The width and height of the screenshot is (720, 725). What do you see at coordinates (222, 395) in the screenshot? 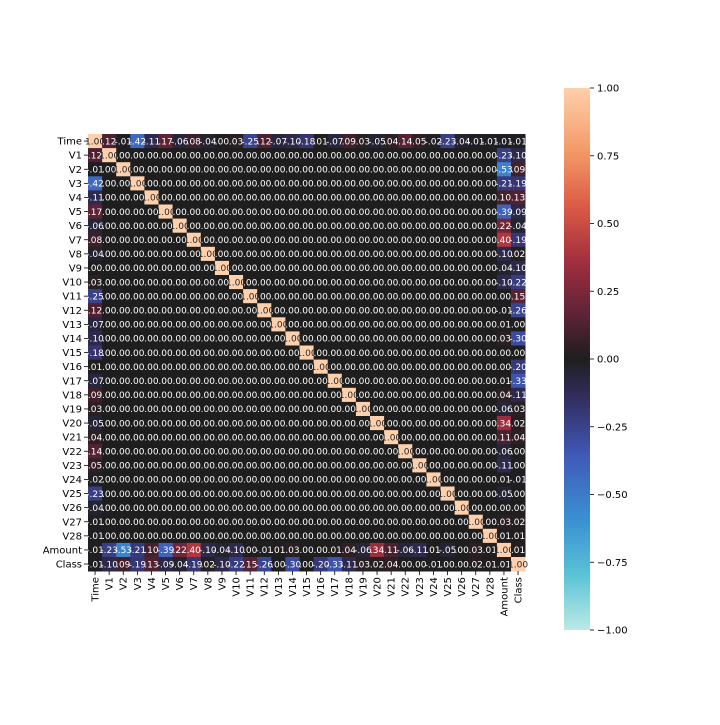
I see `heatmap-cell-V18-V9` at bounding box center [222, 395].